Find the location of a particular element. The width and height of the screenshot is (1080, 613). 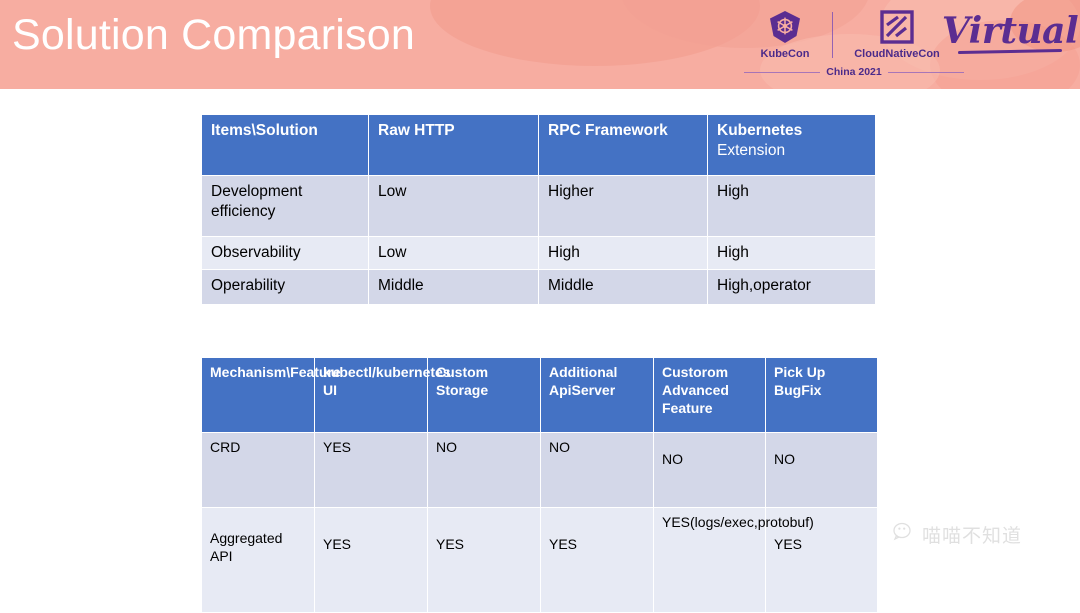

cncf-square-icon is located at coordinates (897, 27).